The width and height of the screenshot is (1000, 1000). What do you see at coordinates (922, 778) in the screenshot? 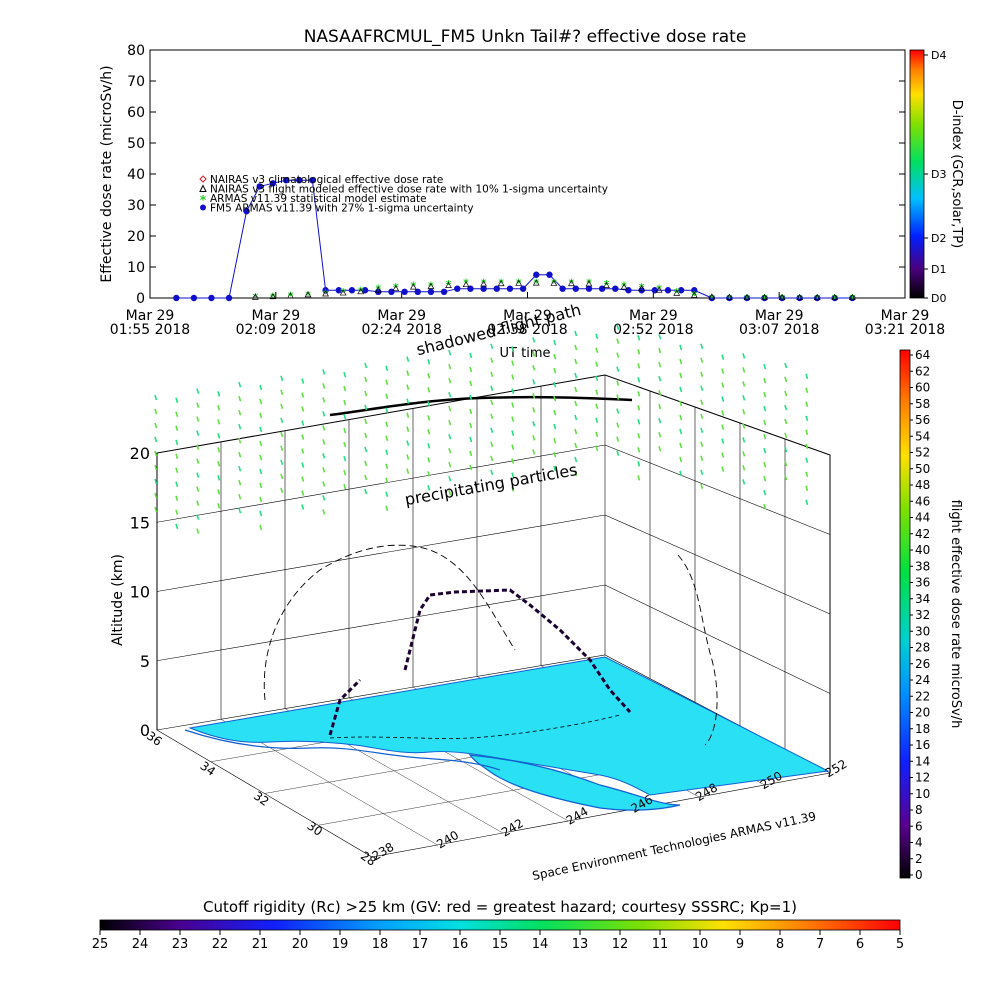
I see `dose-tick-label: 12` at bounding box center [922, 778].